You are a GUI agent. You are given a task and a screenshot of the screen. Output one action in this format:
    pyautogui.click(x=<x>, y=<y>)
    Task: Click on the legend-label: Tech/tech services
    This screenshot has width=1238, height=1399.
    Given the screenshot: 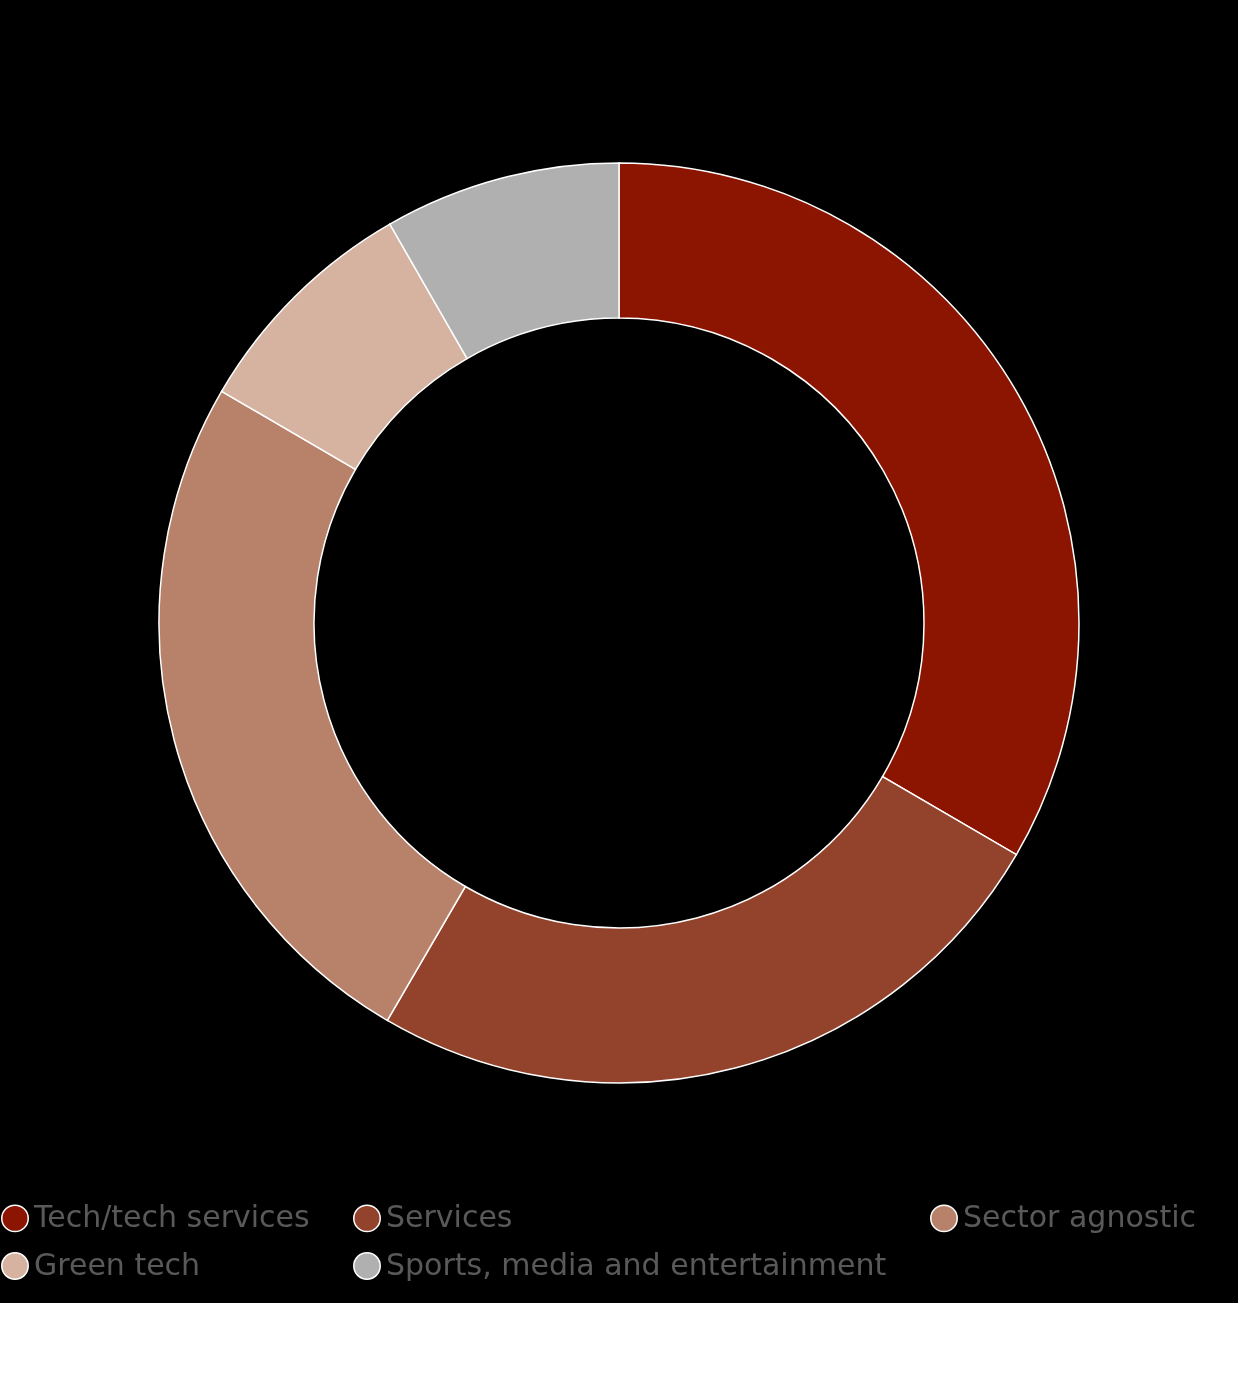 What is the action you would take?
    pyautogui.click(x=171, y=1217)
    